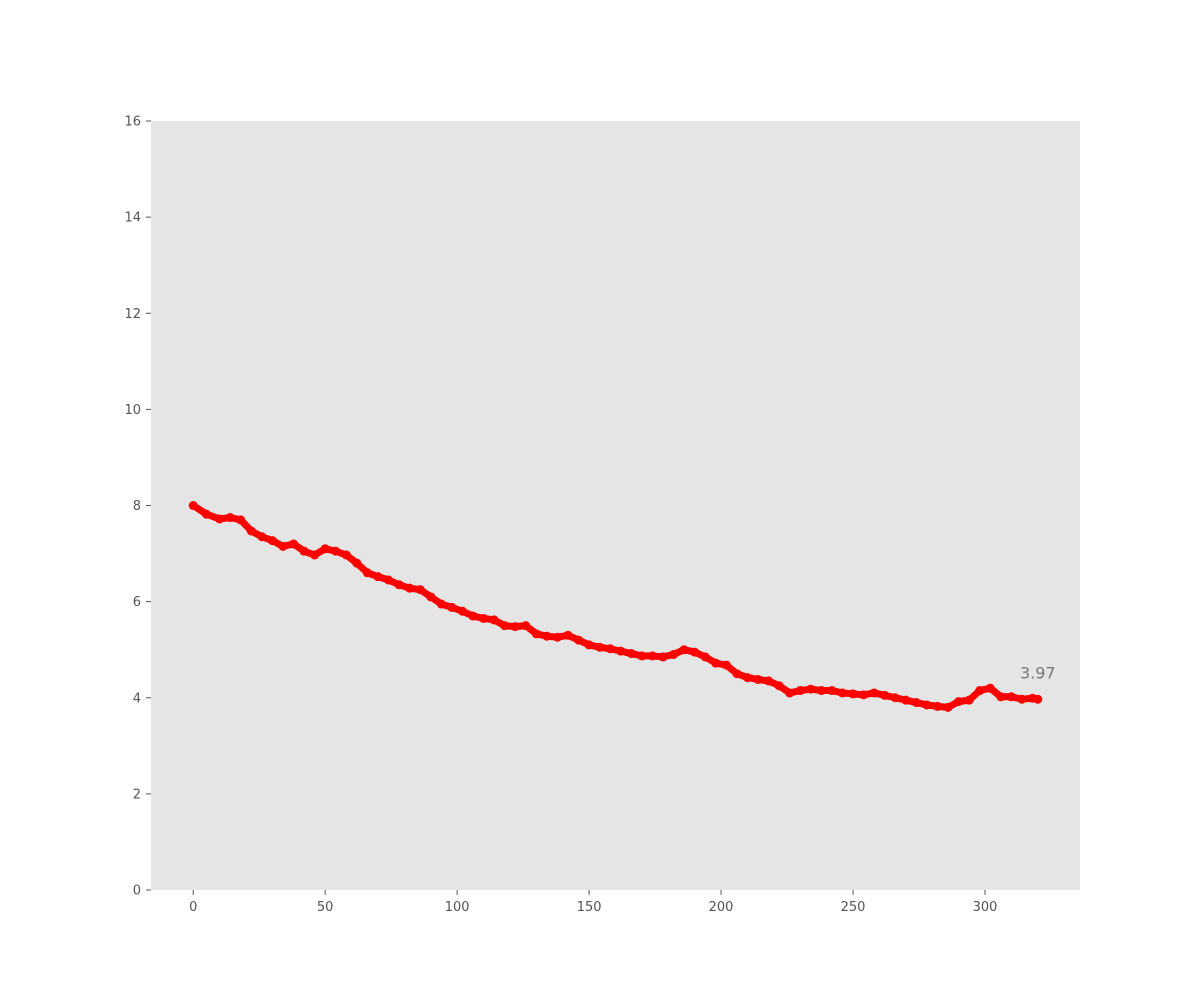 Image resolution: width=1200 pixels, height=1000 pixels. What do you see at coordinates (853, 907) in the screenshot?
I see `x-tick-label: 250` at bounding box center [853, 907].